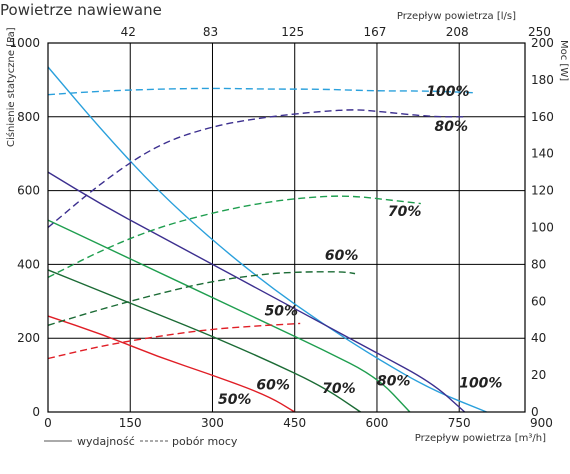 The image size is (570, 474). Describe the element at coordinates (28, 264) in the screenshot. I see `y-left-tick-label: 400` at that location.